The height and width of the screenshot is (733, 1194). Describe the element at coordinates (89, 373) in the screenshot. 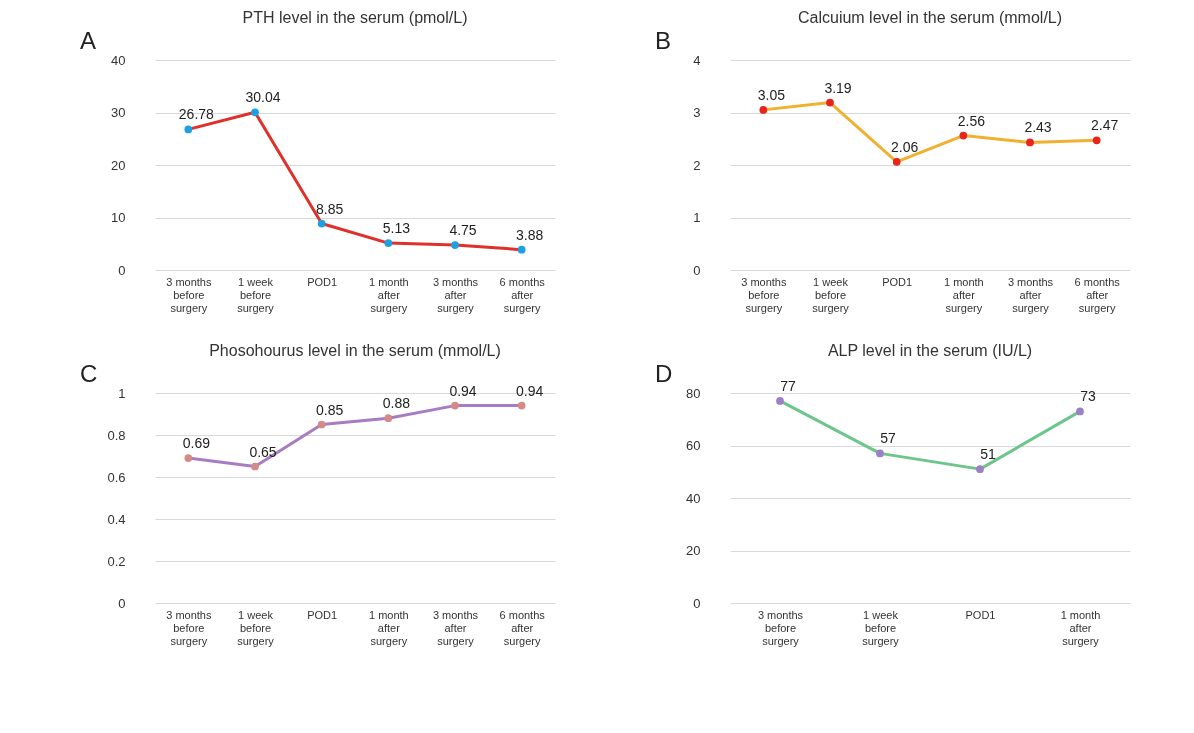

I see `text: C` at that location.